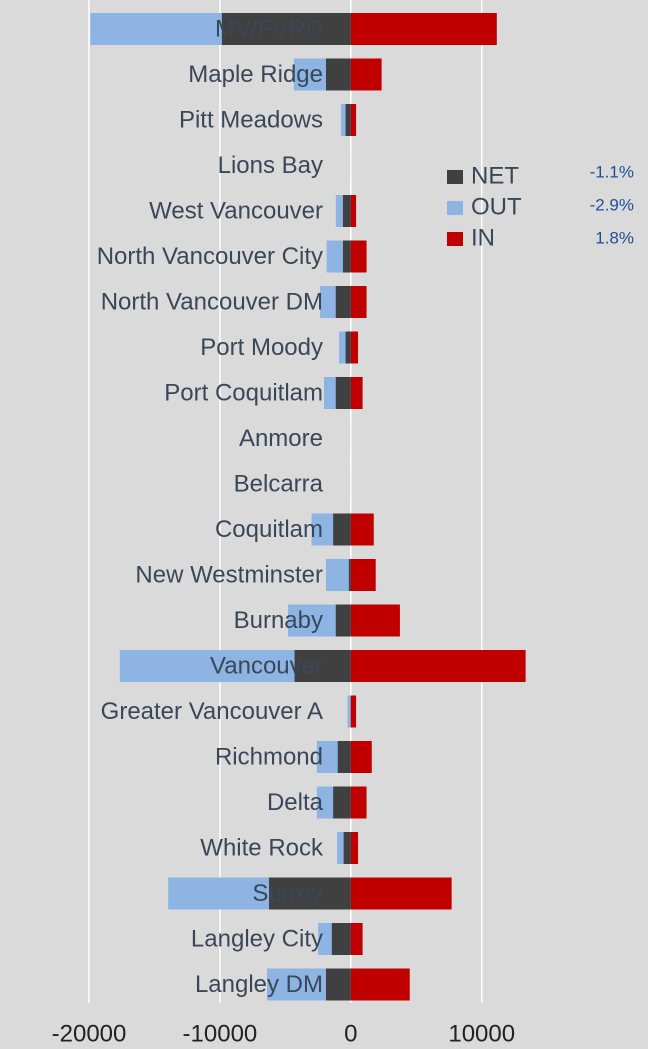 This screenshot has height=1049, width=648. Describe the element at coordinates (255, 74) in the screenshot. I see `category-label: Maple Ridge` at that location.